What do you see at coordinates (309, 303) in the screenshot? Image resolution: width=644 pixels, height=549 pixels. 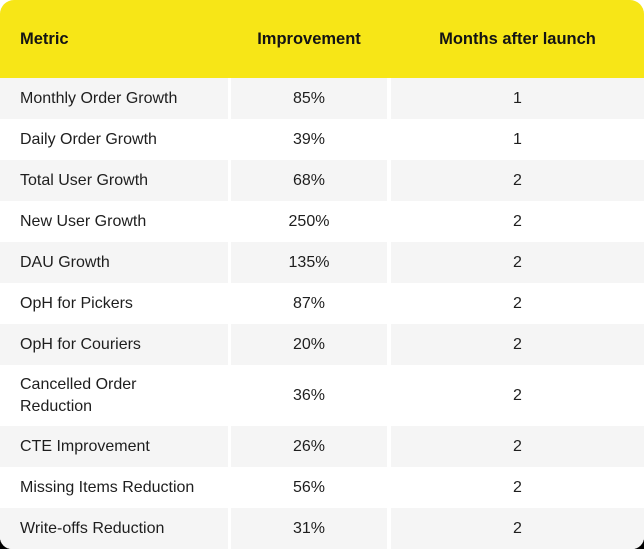 I see `improvement-cell: 87%` at bounding box center [309, 303].